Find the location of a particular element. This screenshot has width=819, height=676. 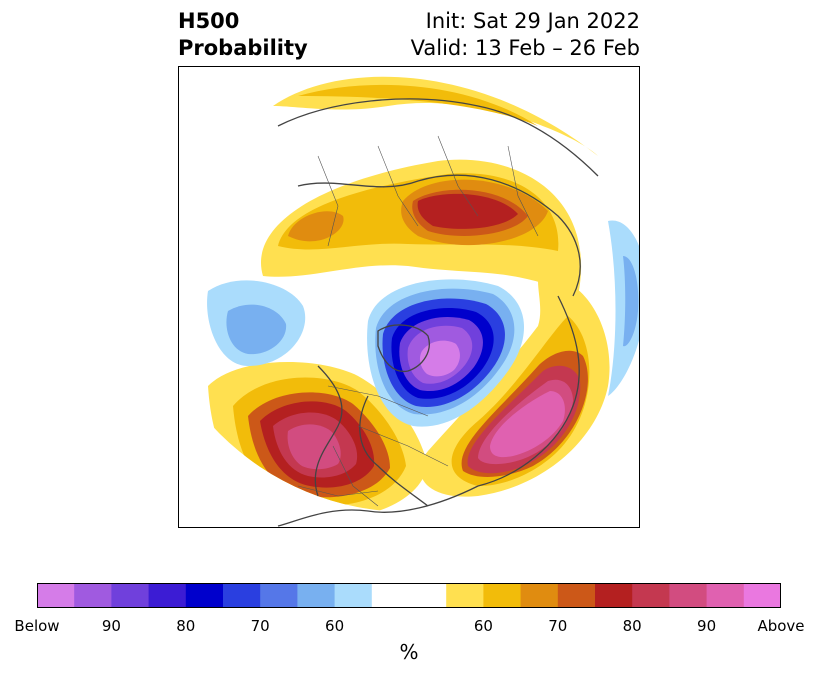

init-date: Init: Sat 29 Jan 2022 is located at coordinates (532, 21).